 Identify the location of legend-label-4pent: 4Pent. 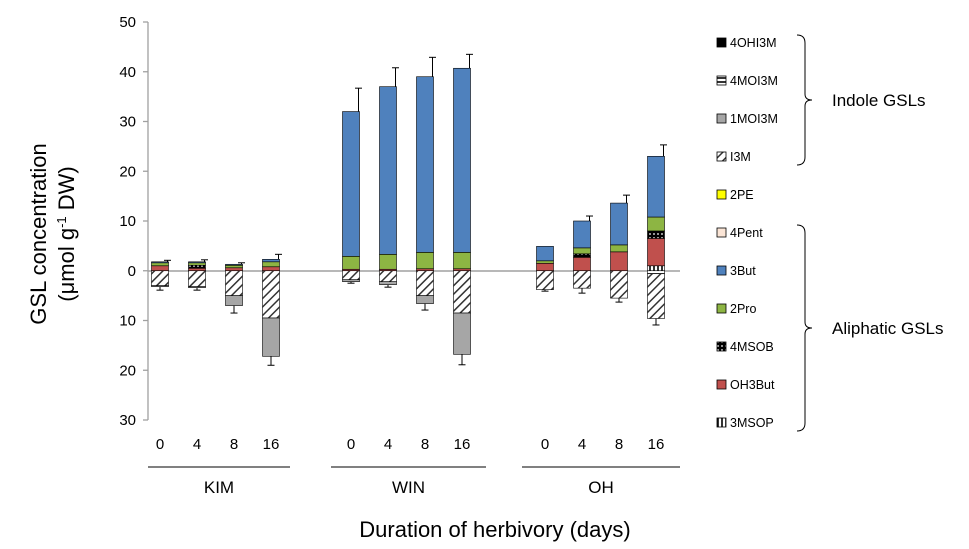
(746, 233).